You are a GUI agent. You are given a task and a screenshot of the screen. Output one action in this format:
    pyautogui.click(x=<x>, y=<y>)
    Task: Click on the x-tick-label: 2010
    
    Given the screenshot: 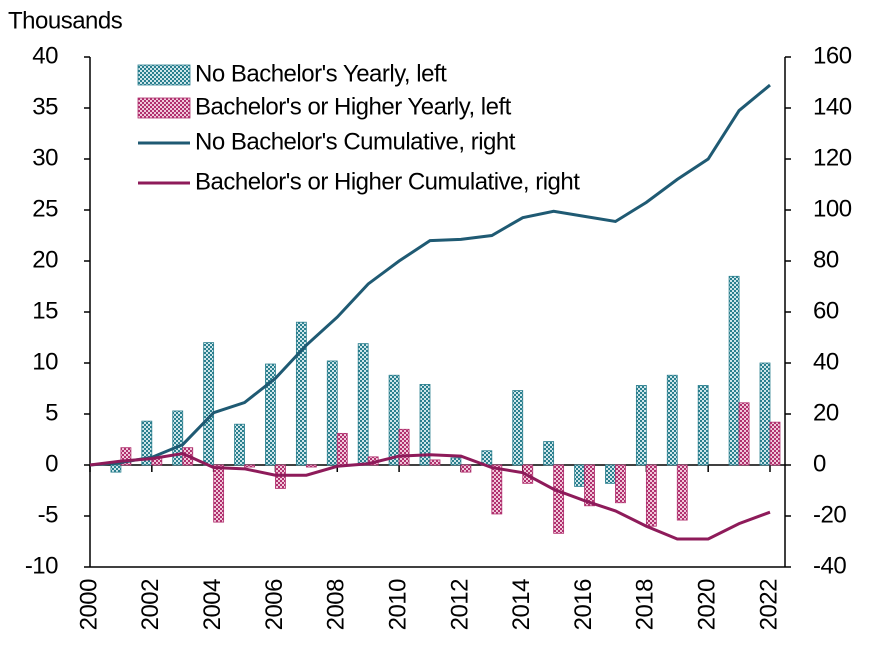 What is the action you would take?
    pyautogui.click(x=397, y=605)
    